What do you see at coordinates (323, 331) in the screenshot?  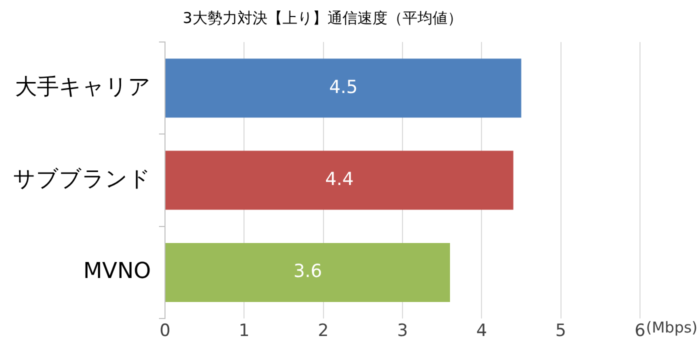 I see `x-tick-label: 2` at bounding box center [323, 331].